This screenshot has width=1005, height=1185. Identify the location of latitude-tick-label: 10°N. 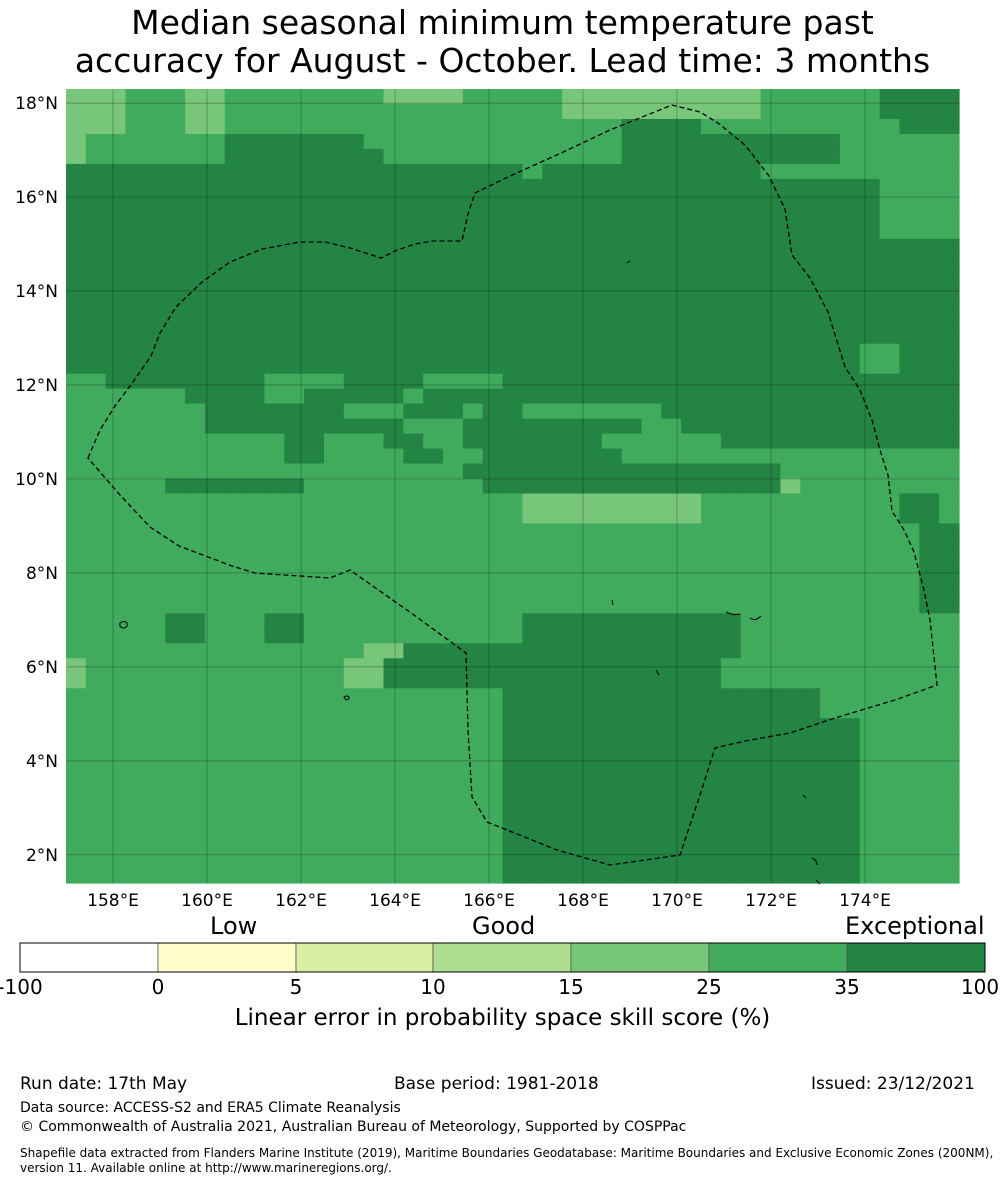
(36, 480).